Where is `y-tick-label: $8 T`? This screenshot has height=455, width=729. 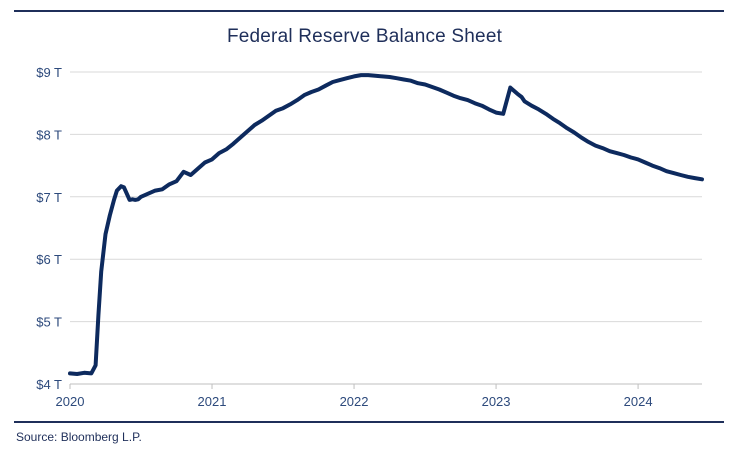
y-tick-label: $8 T is located at coordinates (49, 134).